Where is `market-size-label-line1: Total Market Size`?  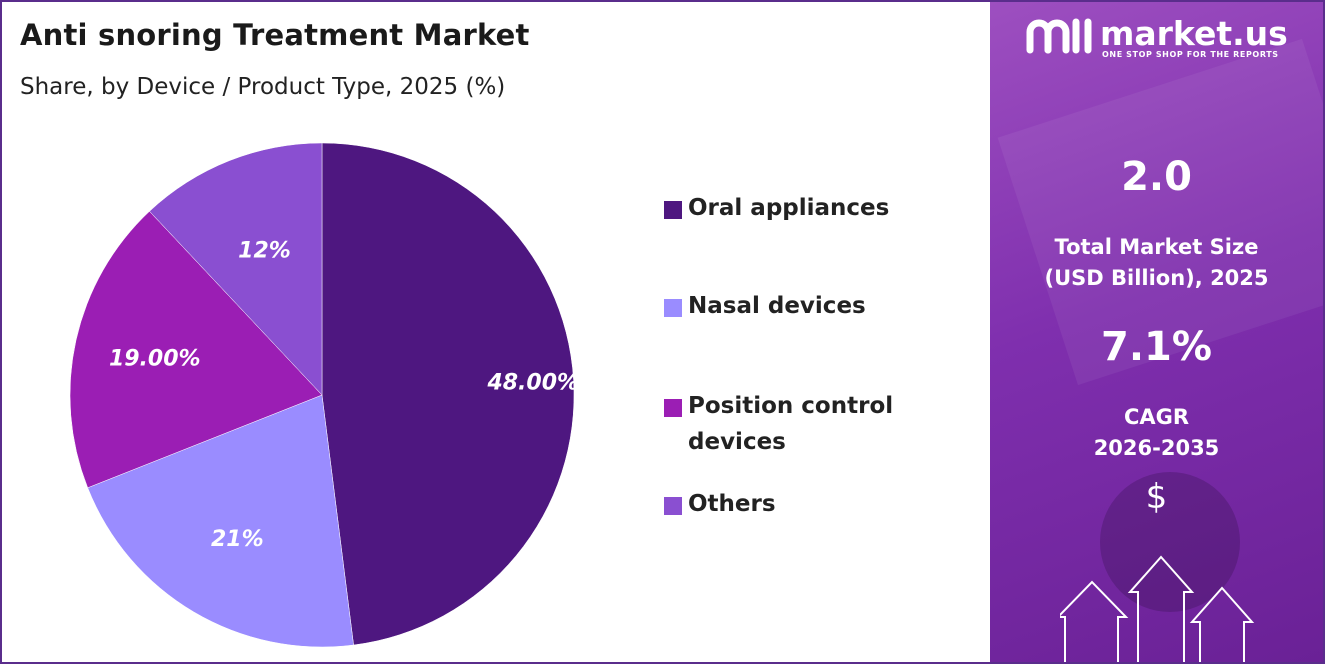 market-size-label-line1: Total Market Size is located at coordinates (1156, 247).